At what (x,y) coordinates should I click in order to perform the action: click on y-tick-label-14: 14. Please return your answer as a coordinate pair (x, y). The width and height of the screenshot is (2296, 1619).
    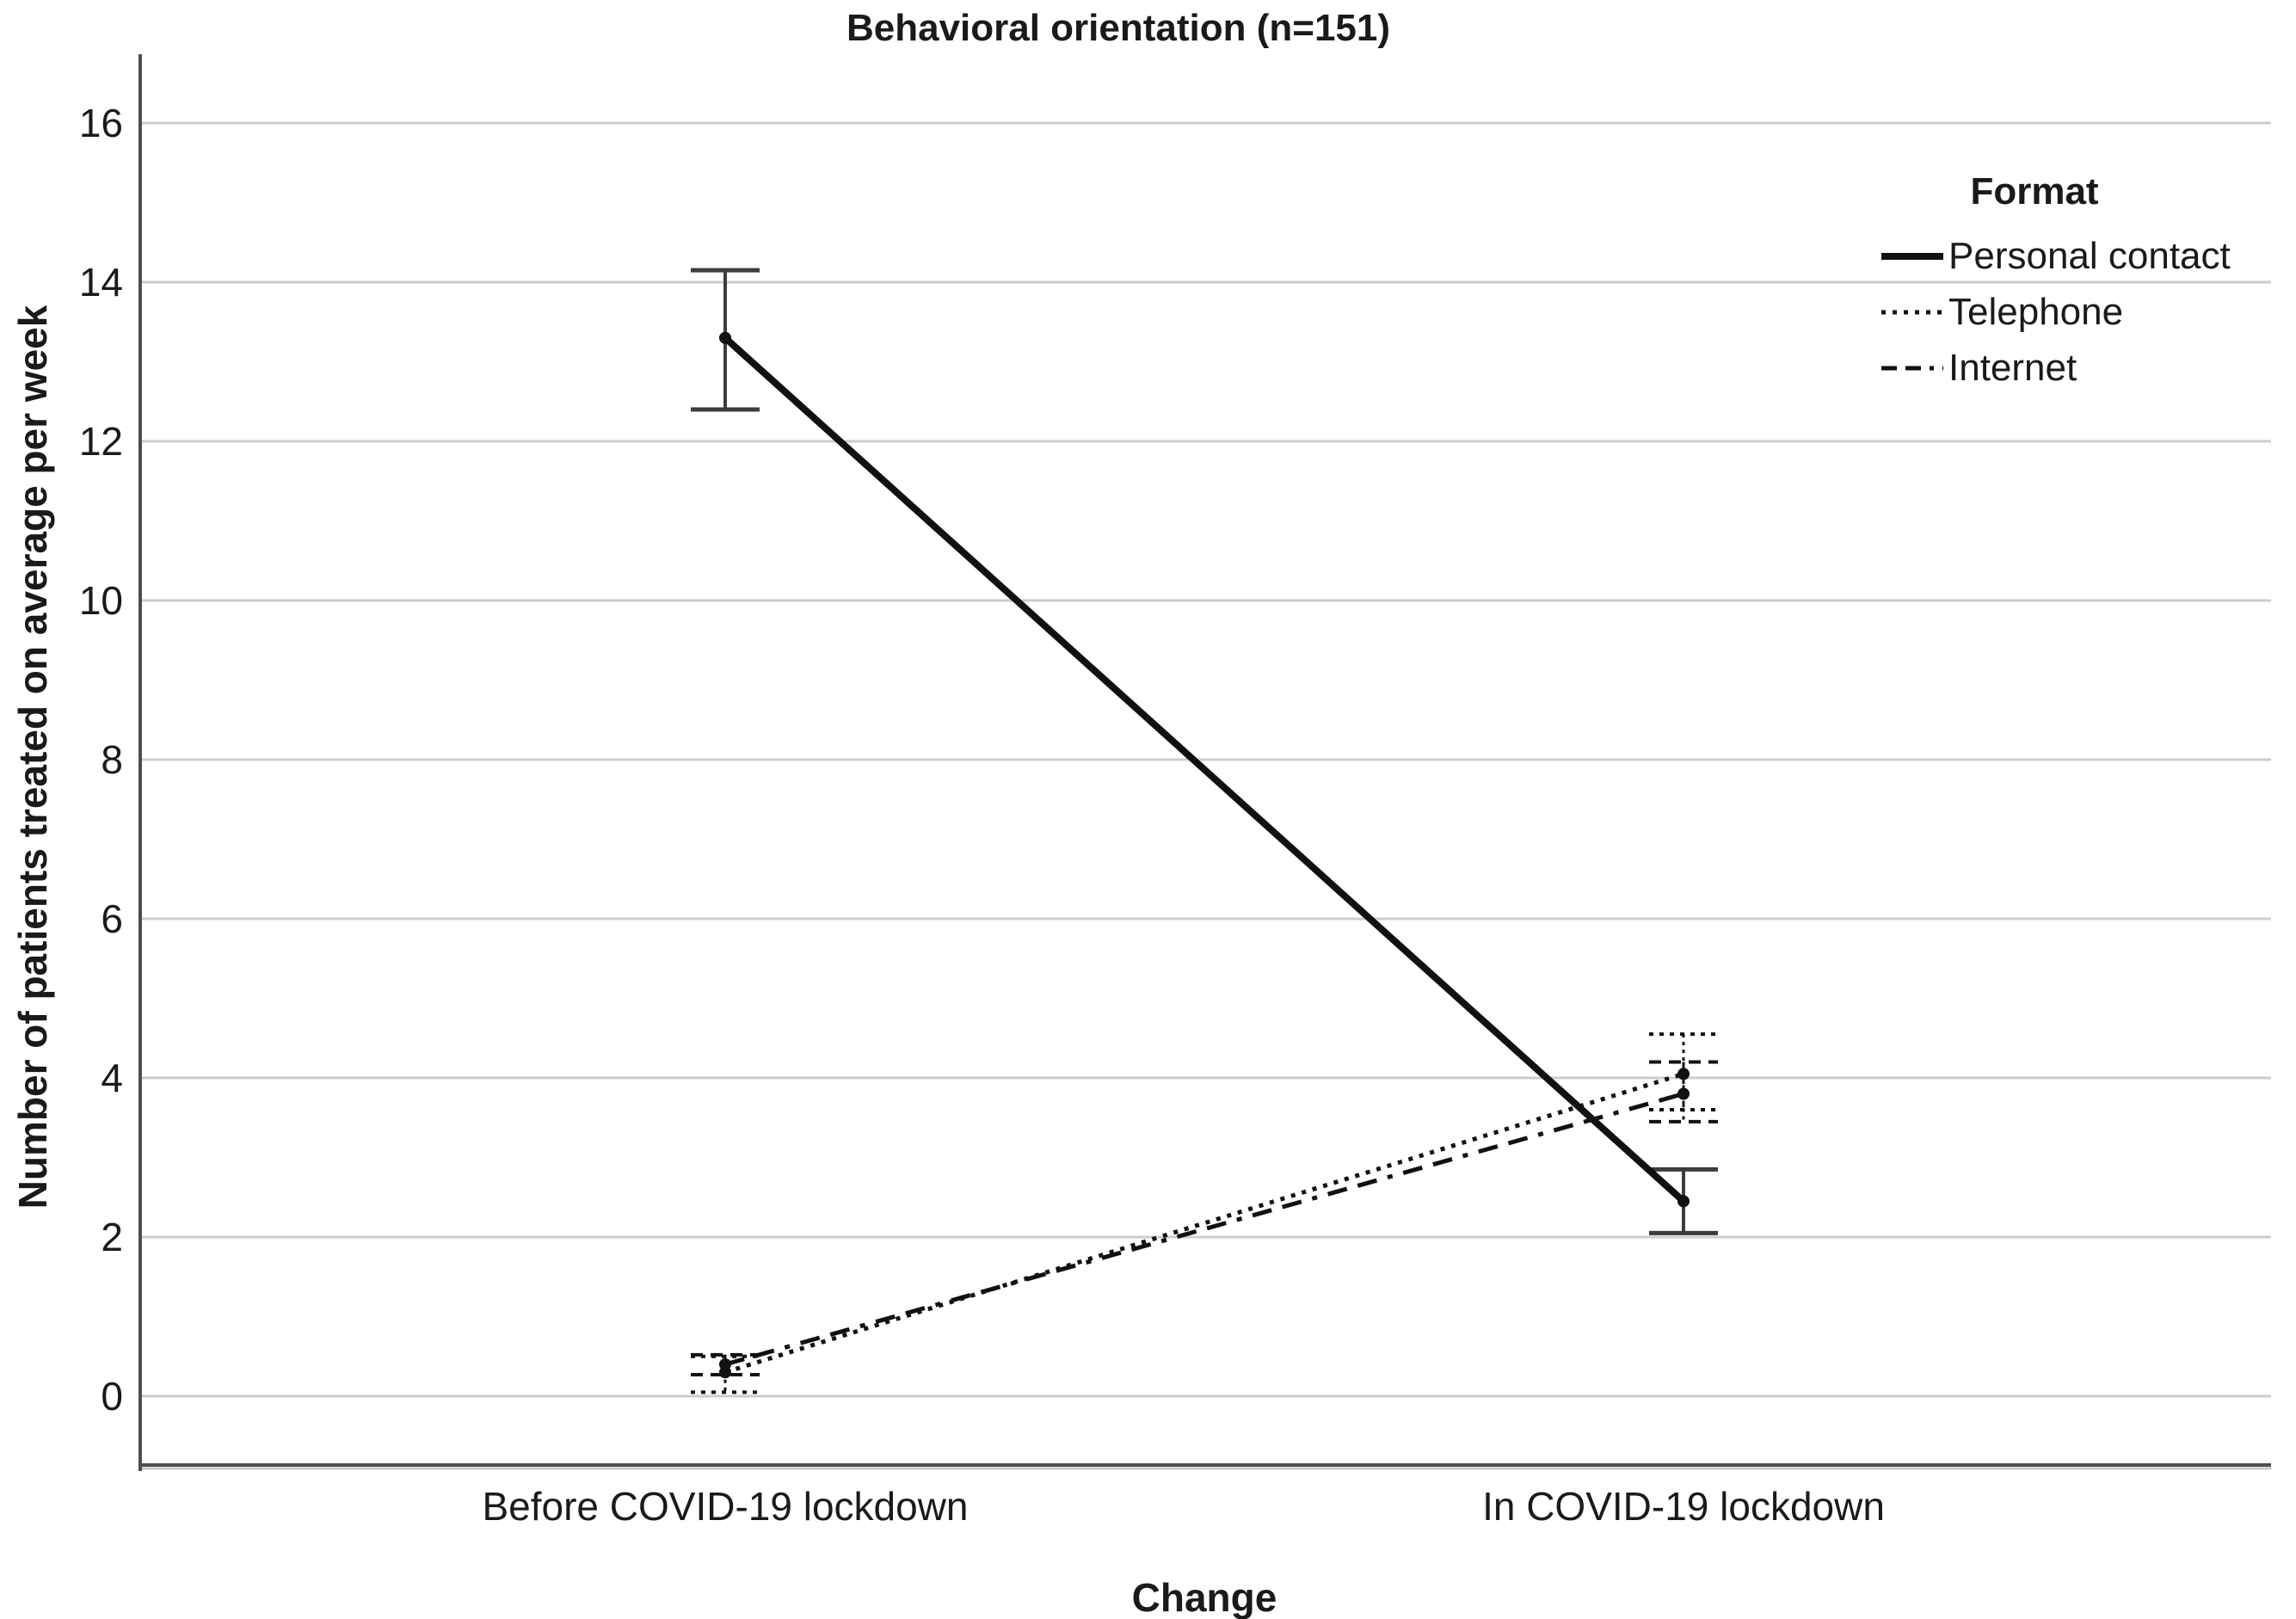
    Looking at the image, I should click on (100, 283).